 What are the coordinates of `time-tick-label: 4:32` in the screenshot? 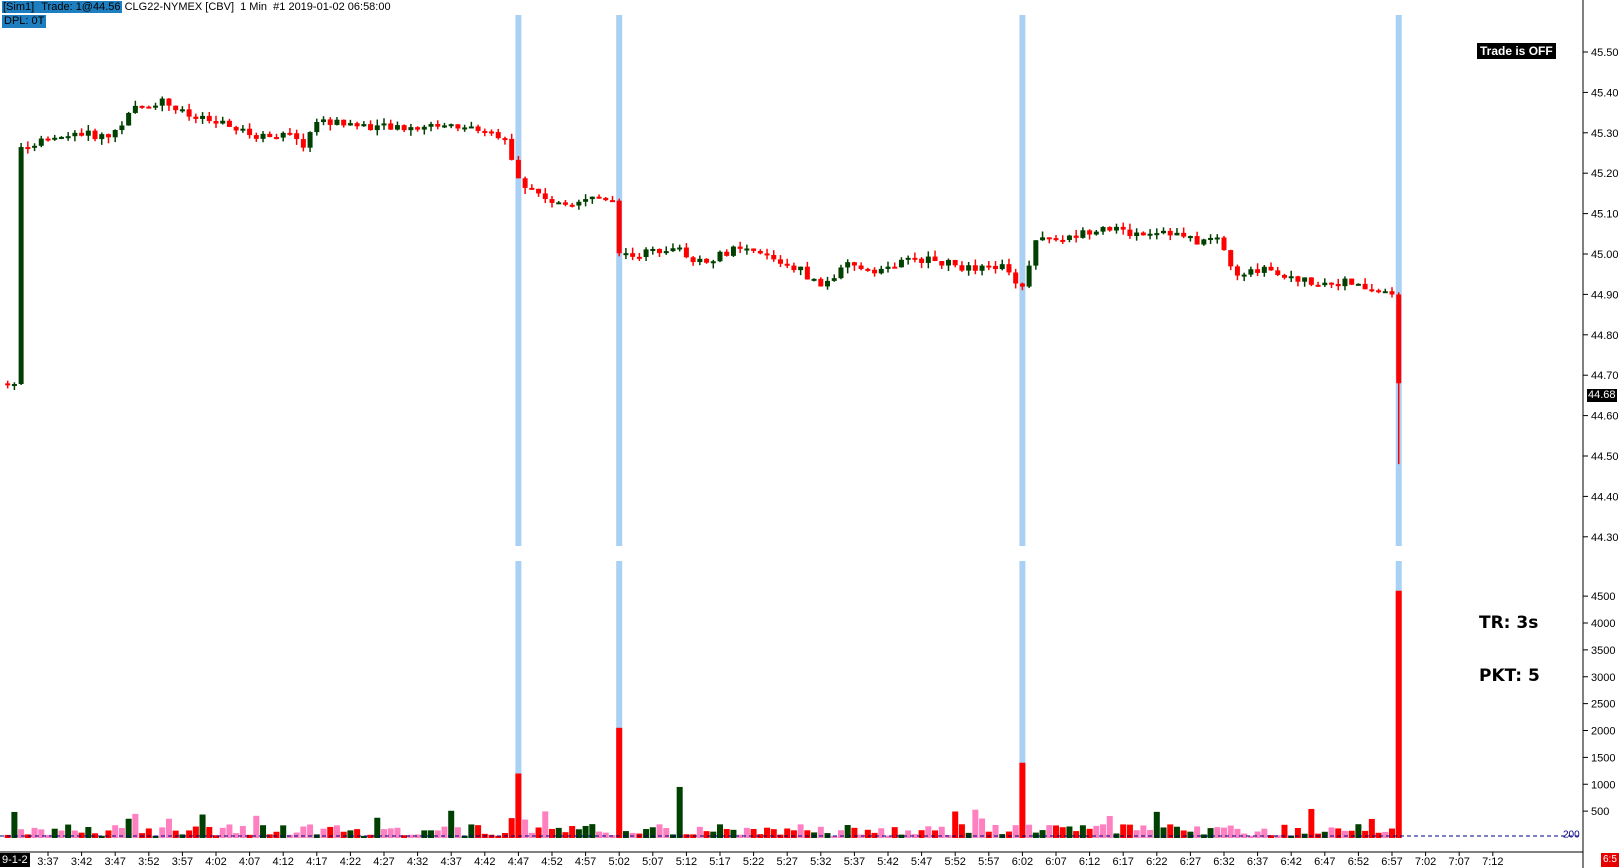 It's located at (417, 862).